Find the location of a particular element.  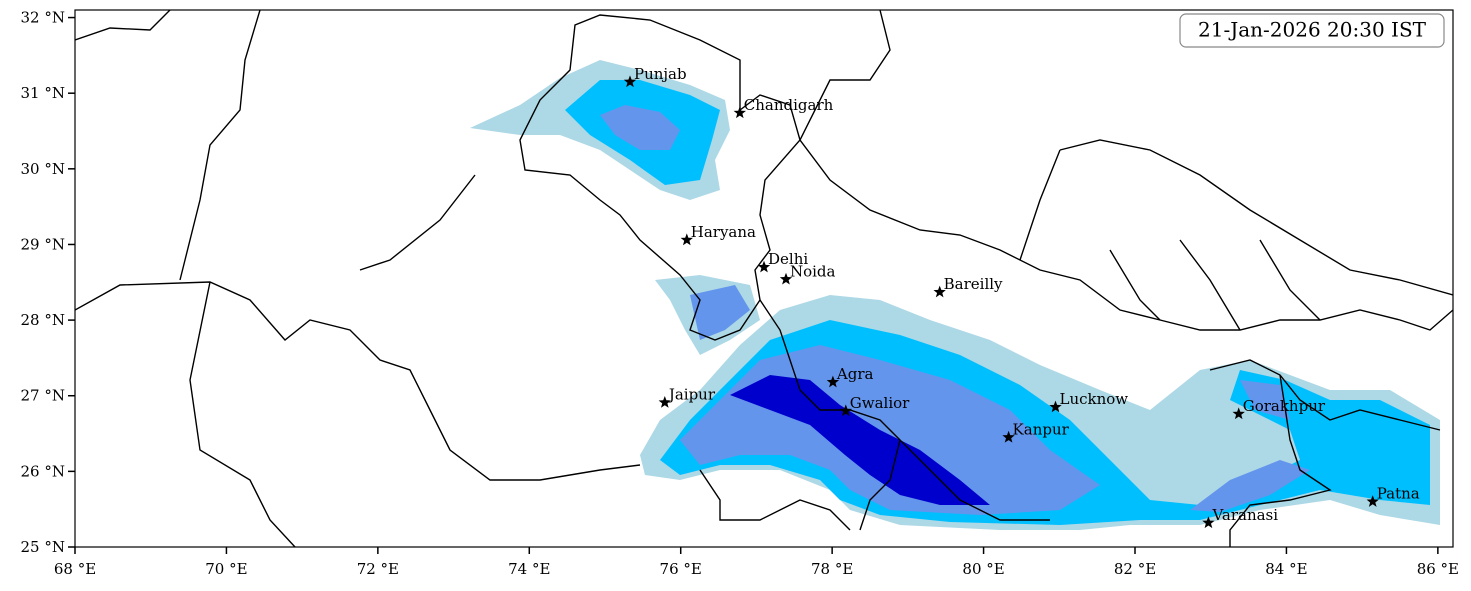

x-tick-label: 72 °E is located at coordinates (378, 569).